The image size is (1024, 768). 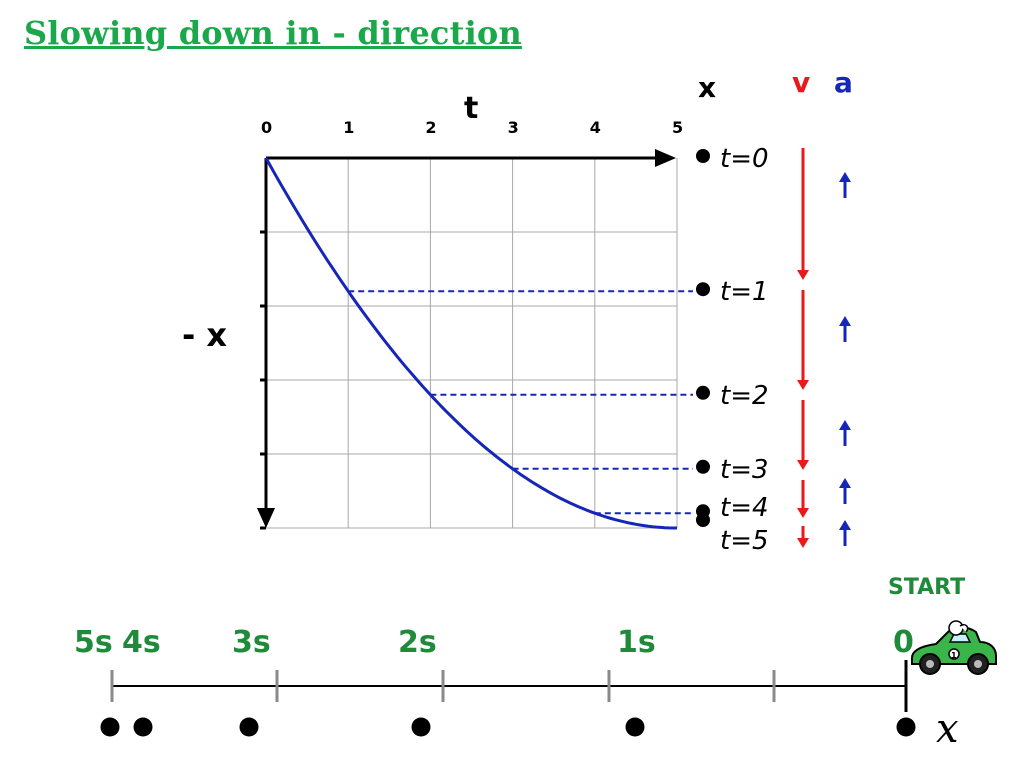 What do you see at coordinates (471, 108) in the screenshot?
I see `t-axis-label: t` at bounding box center [471, 108].